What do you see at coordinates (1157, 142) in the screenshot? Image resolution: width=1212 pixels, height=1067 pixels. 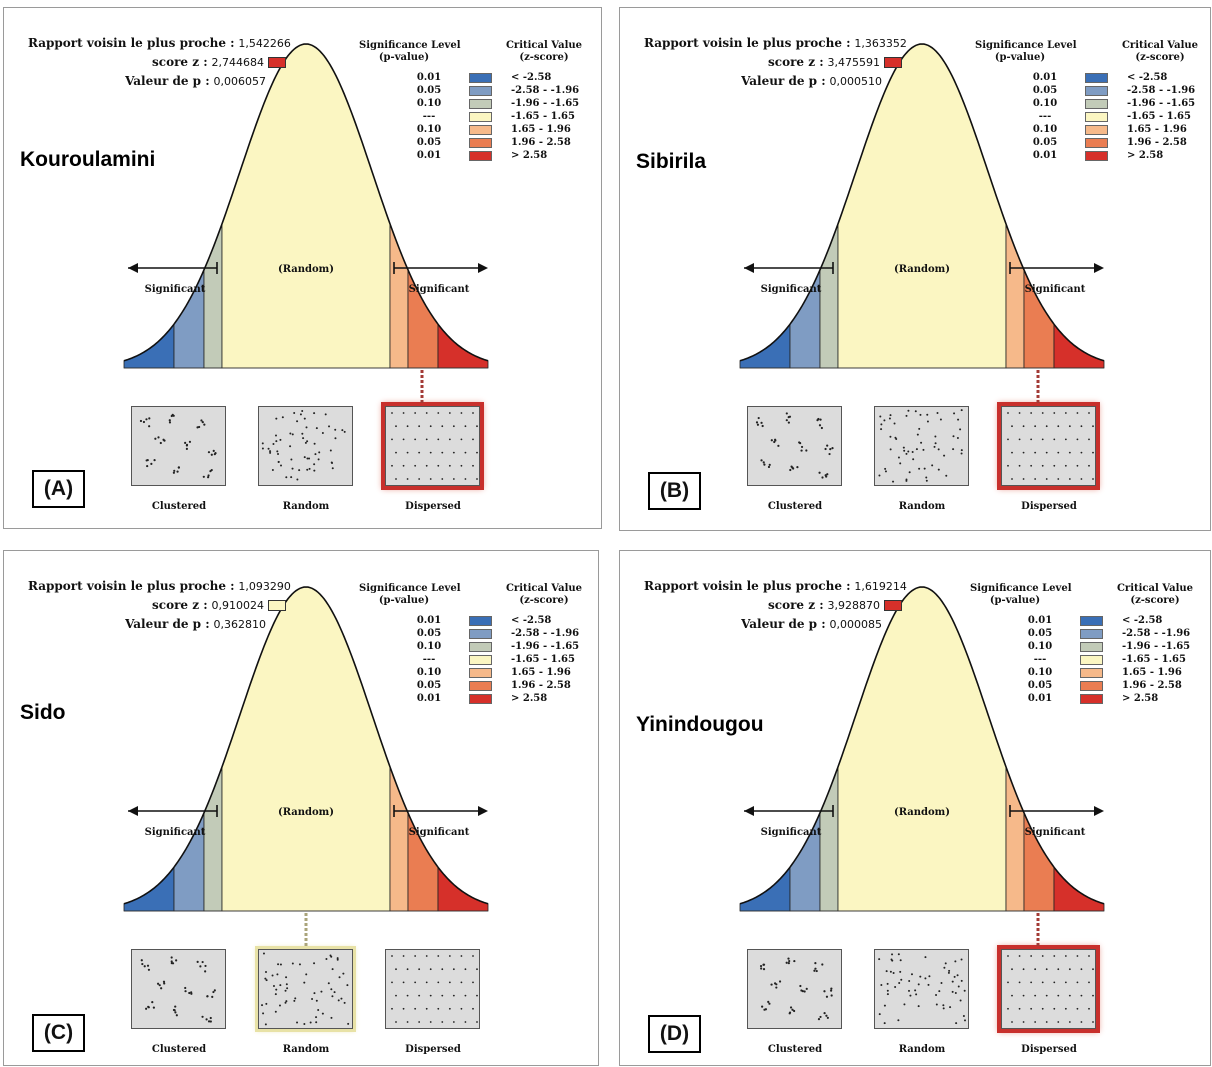 I see `legend-range: 1.96 - 2.58` at bounding box center [1157, 142].